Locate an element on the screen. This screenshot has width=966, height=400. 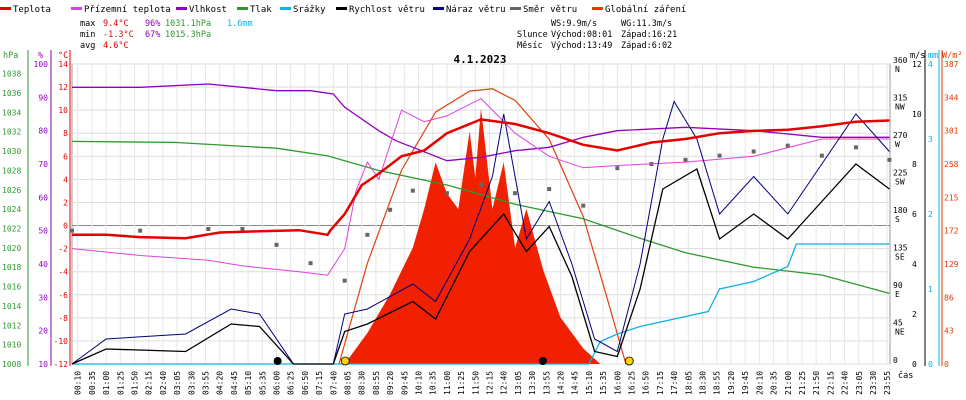
tick-time: 07:15 is located at coordinates (319, 383).